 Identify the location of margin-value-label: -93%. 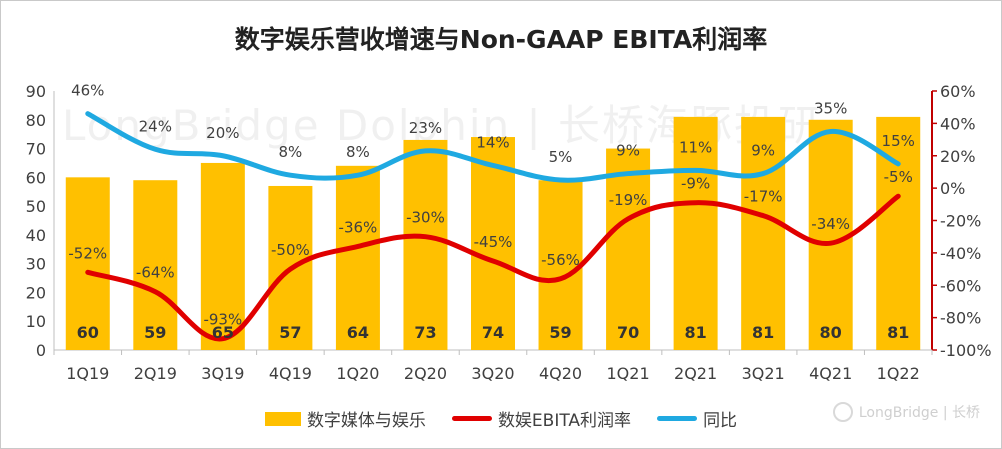
(222, 320).